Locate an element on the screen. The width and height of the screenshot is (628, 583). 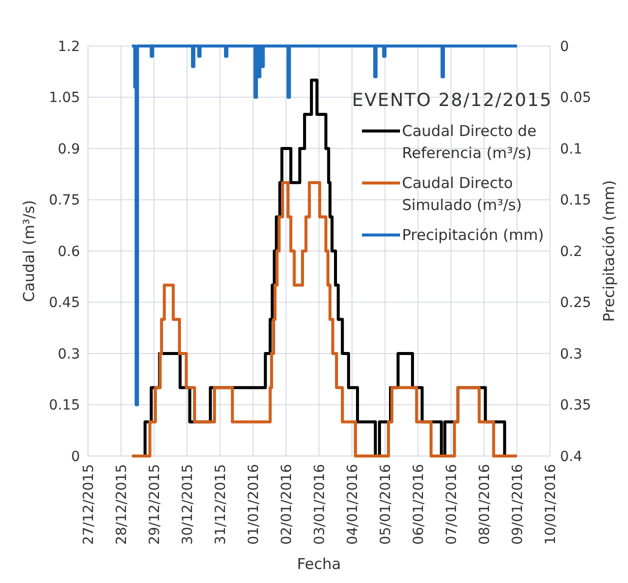
y2-tick-label: 0.35 is located at coordinates (576, 406).